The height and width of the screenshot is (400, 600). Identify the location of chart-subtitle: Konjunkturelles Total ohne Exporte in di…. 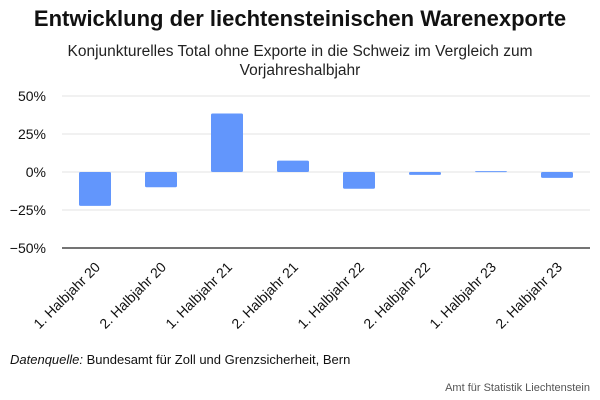
(300, 61).